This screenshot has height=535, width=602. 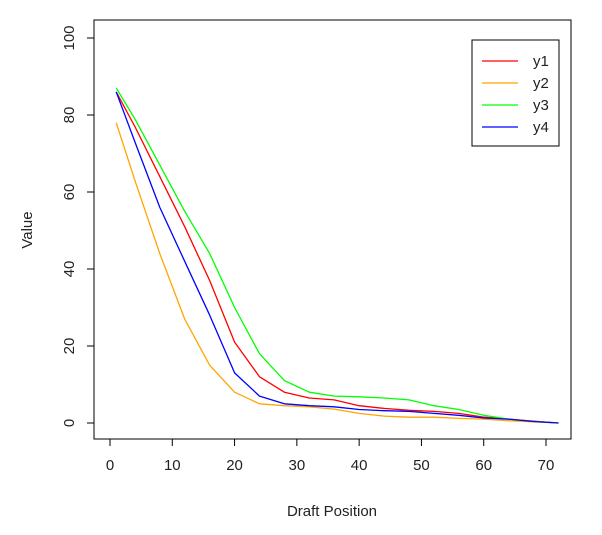 I want to click on legend-label-y4: y4, so click(x=541, y=127).